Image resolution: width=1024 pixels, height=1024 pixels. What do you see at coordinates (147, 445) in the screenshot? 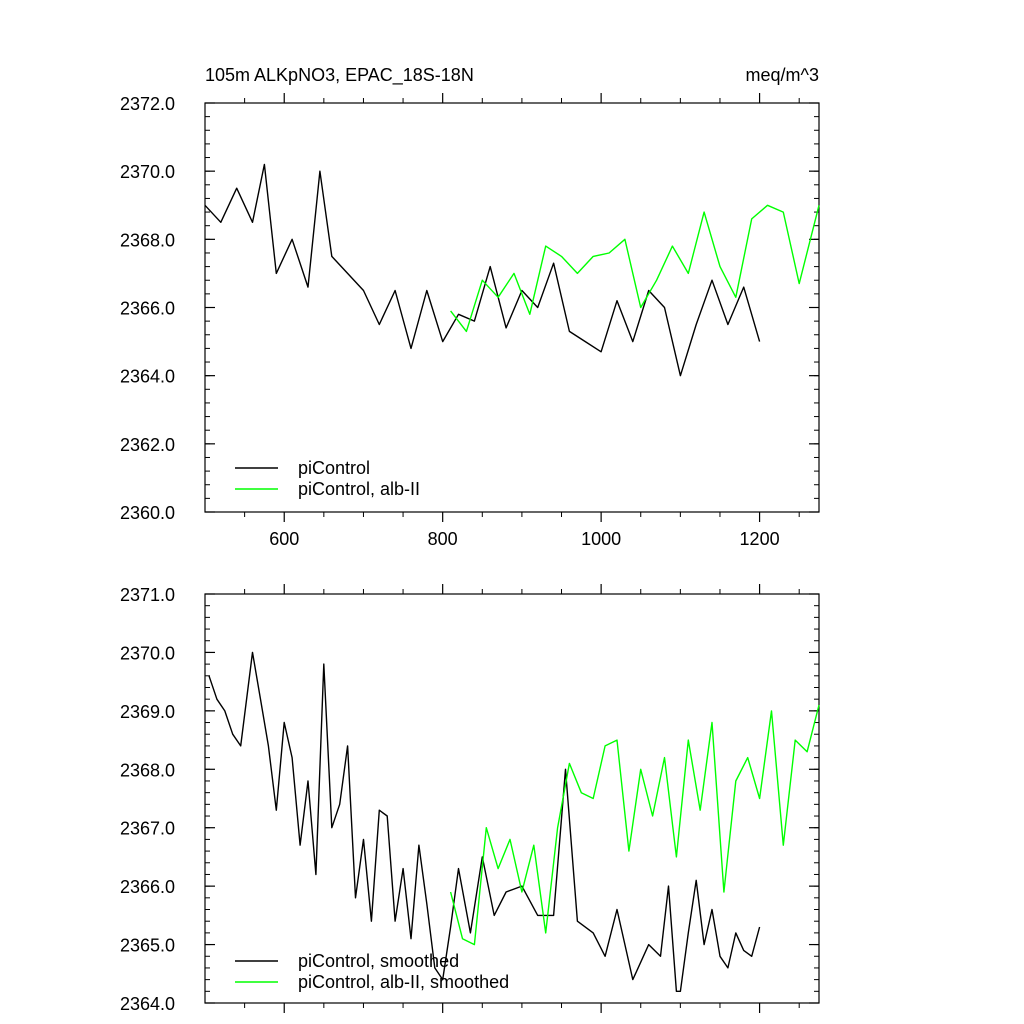
I see `y-tick-label: 2362.0` at bounding box center [147, 445].